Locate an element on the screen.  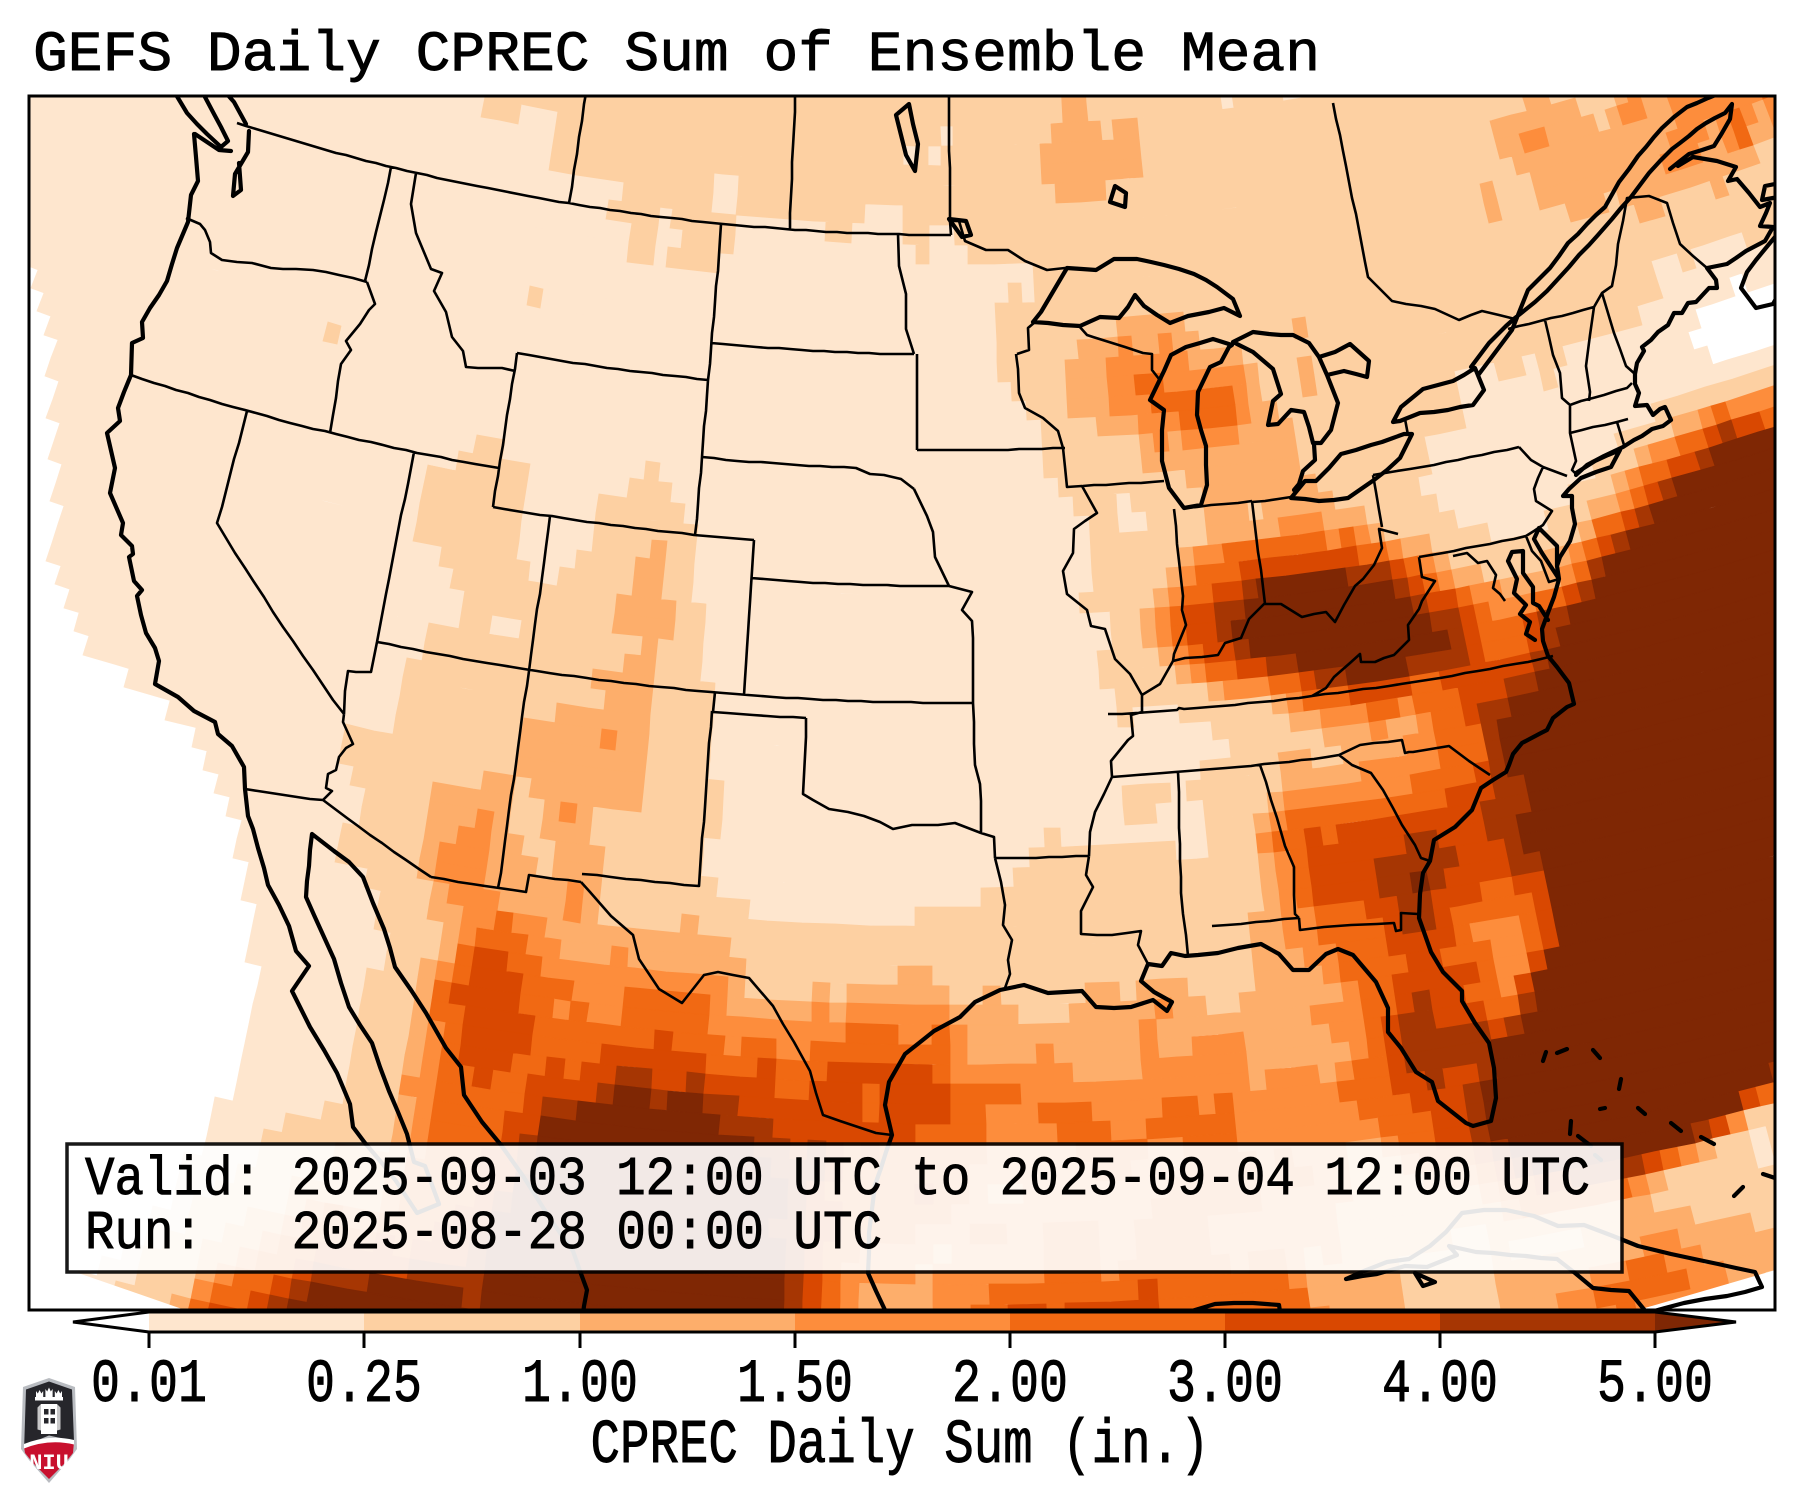
svg-text: CPREC Daily Sum (in.) is located at coordinates (900, 1445).